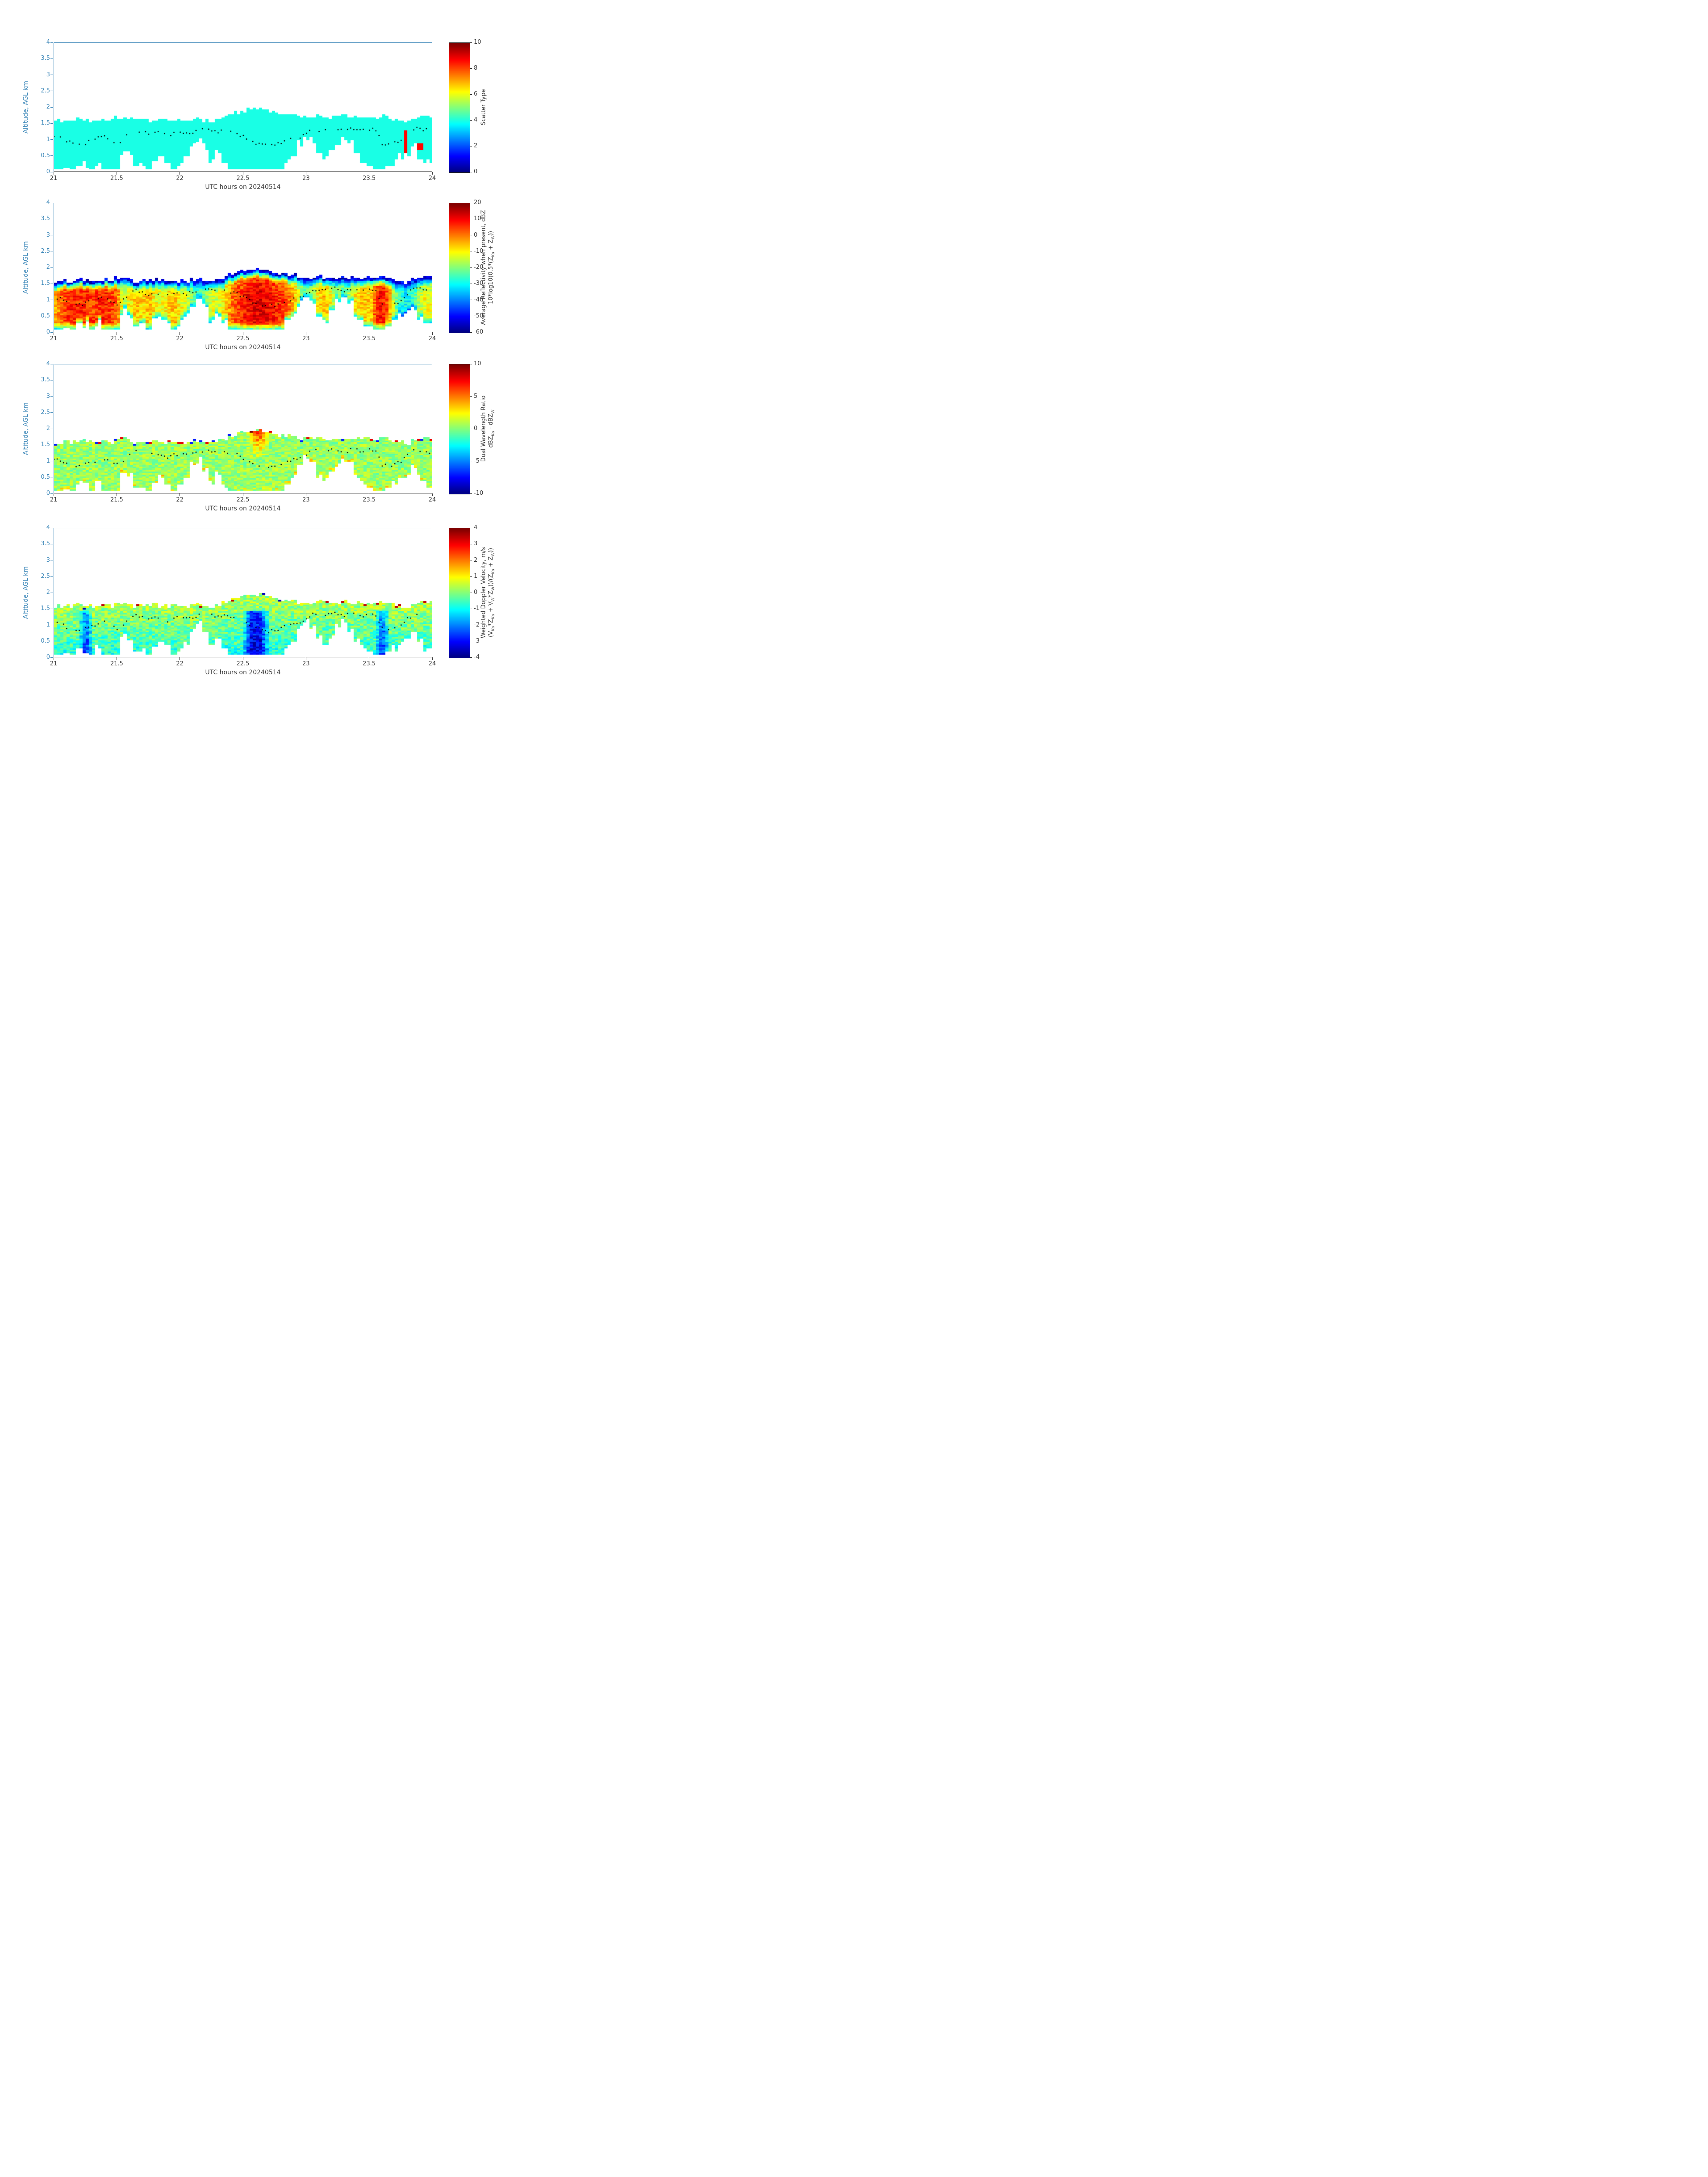 The width and height of the screenshot is (1708, 2177). What do you see at coordinates (477, 640) in the screenshot?
I see `colorbar-tick-label: -3` at bounding box center [477, 640].